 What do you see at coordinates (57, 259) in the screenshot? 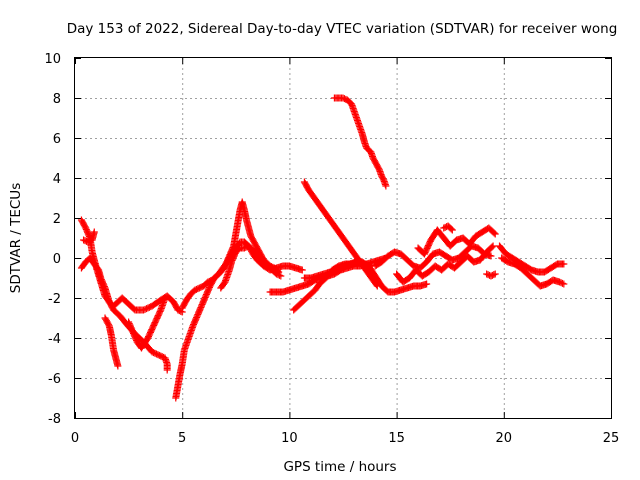
I see `y-tick-label: 0` at bounding box center [57, 259].